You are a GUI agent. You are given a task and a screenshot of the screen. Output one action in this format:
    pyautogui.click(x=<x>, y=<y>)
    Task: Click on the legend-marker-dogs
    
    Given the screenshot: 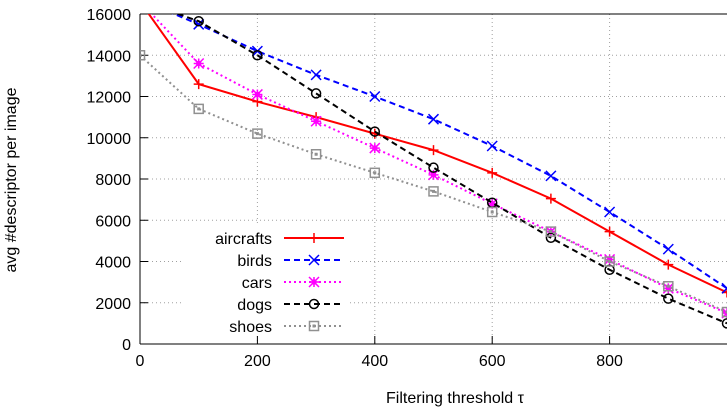 What is the action you would take?
    pyautogui.click(x=314, y=304)
    